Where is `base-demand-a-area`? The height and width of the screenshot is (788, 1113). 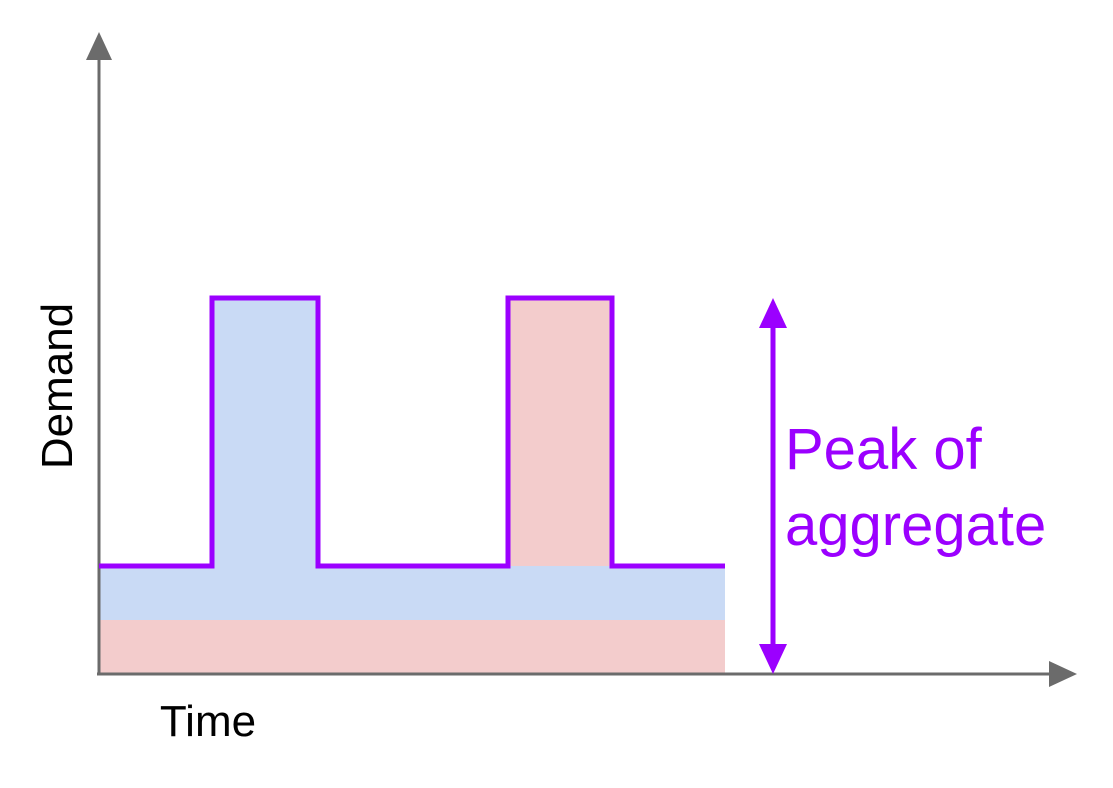
base-demand-a-area is located at coordinates (412, 593).